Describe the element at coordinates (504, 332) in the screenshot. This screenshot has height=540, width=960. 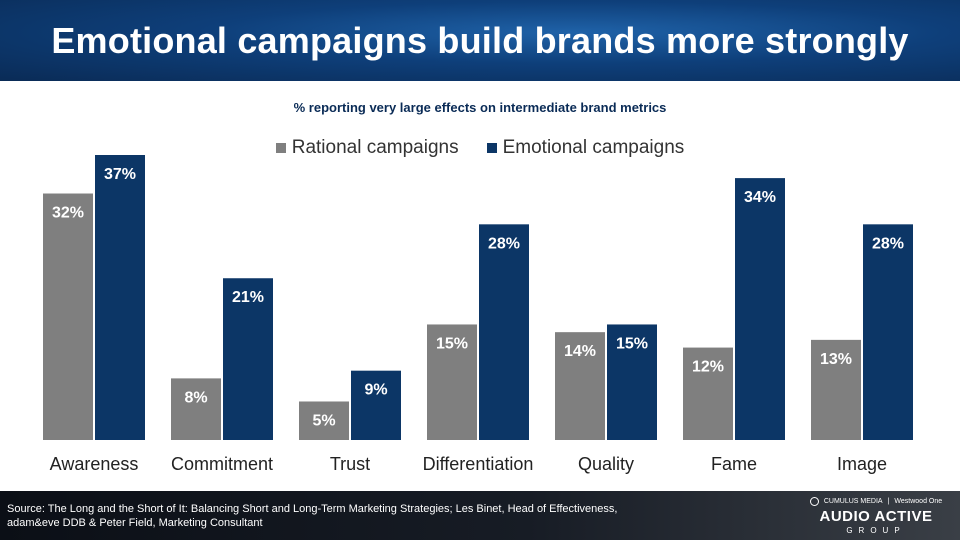
I see `bar-emotional-differentiation` at that location.